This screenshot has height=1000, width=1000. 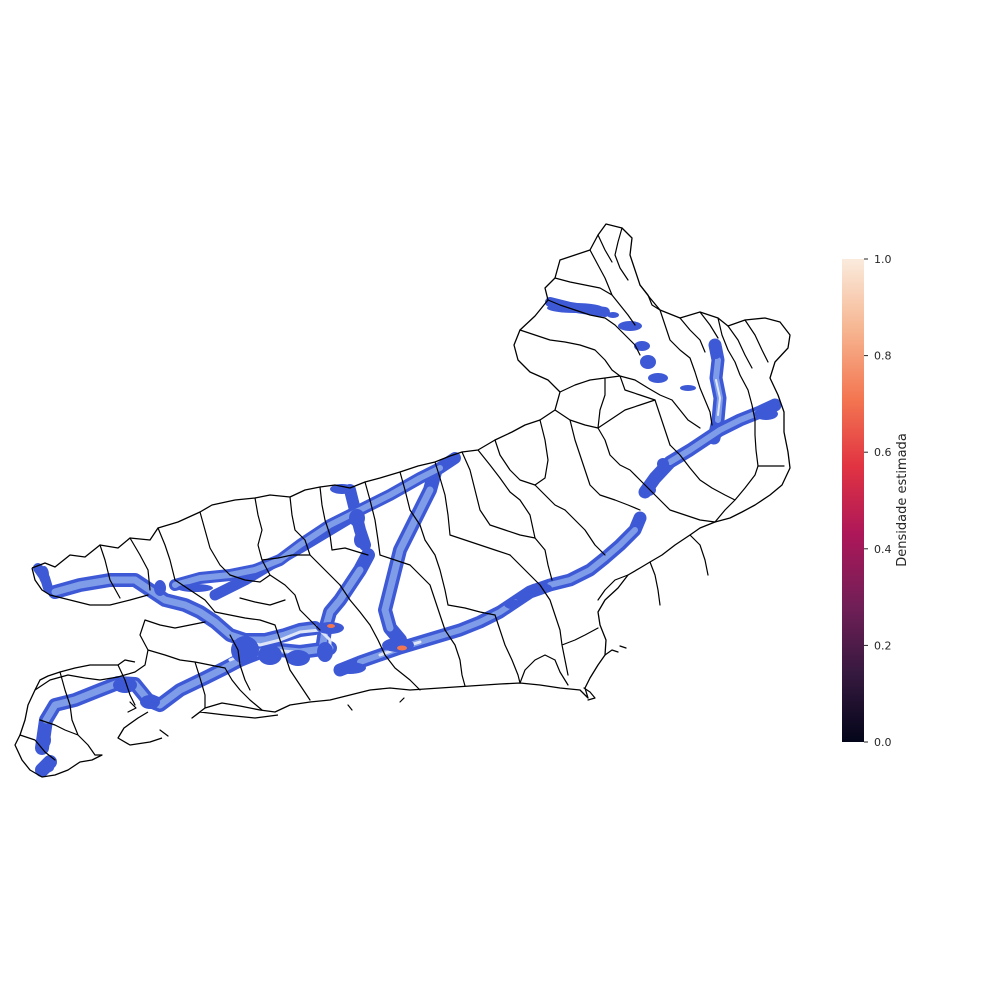 I want to click on borders-center, so click(x=452, y=565).